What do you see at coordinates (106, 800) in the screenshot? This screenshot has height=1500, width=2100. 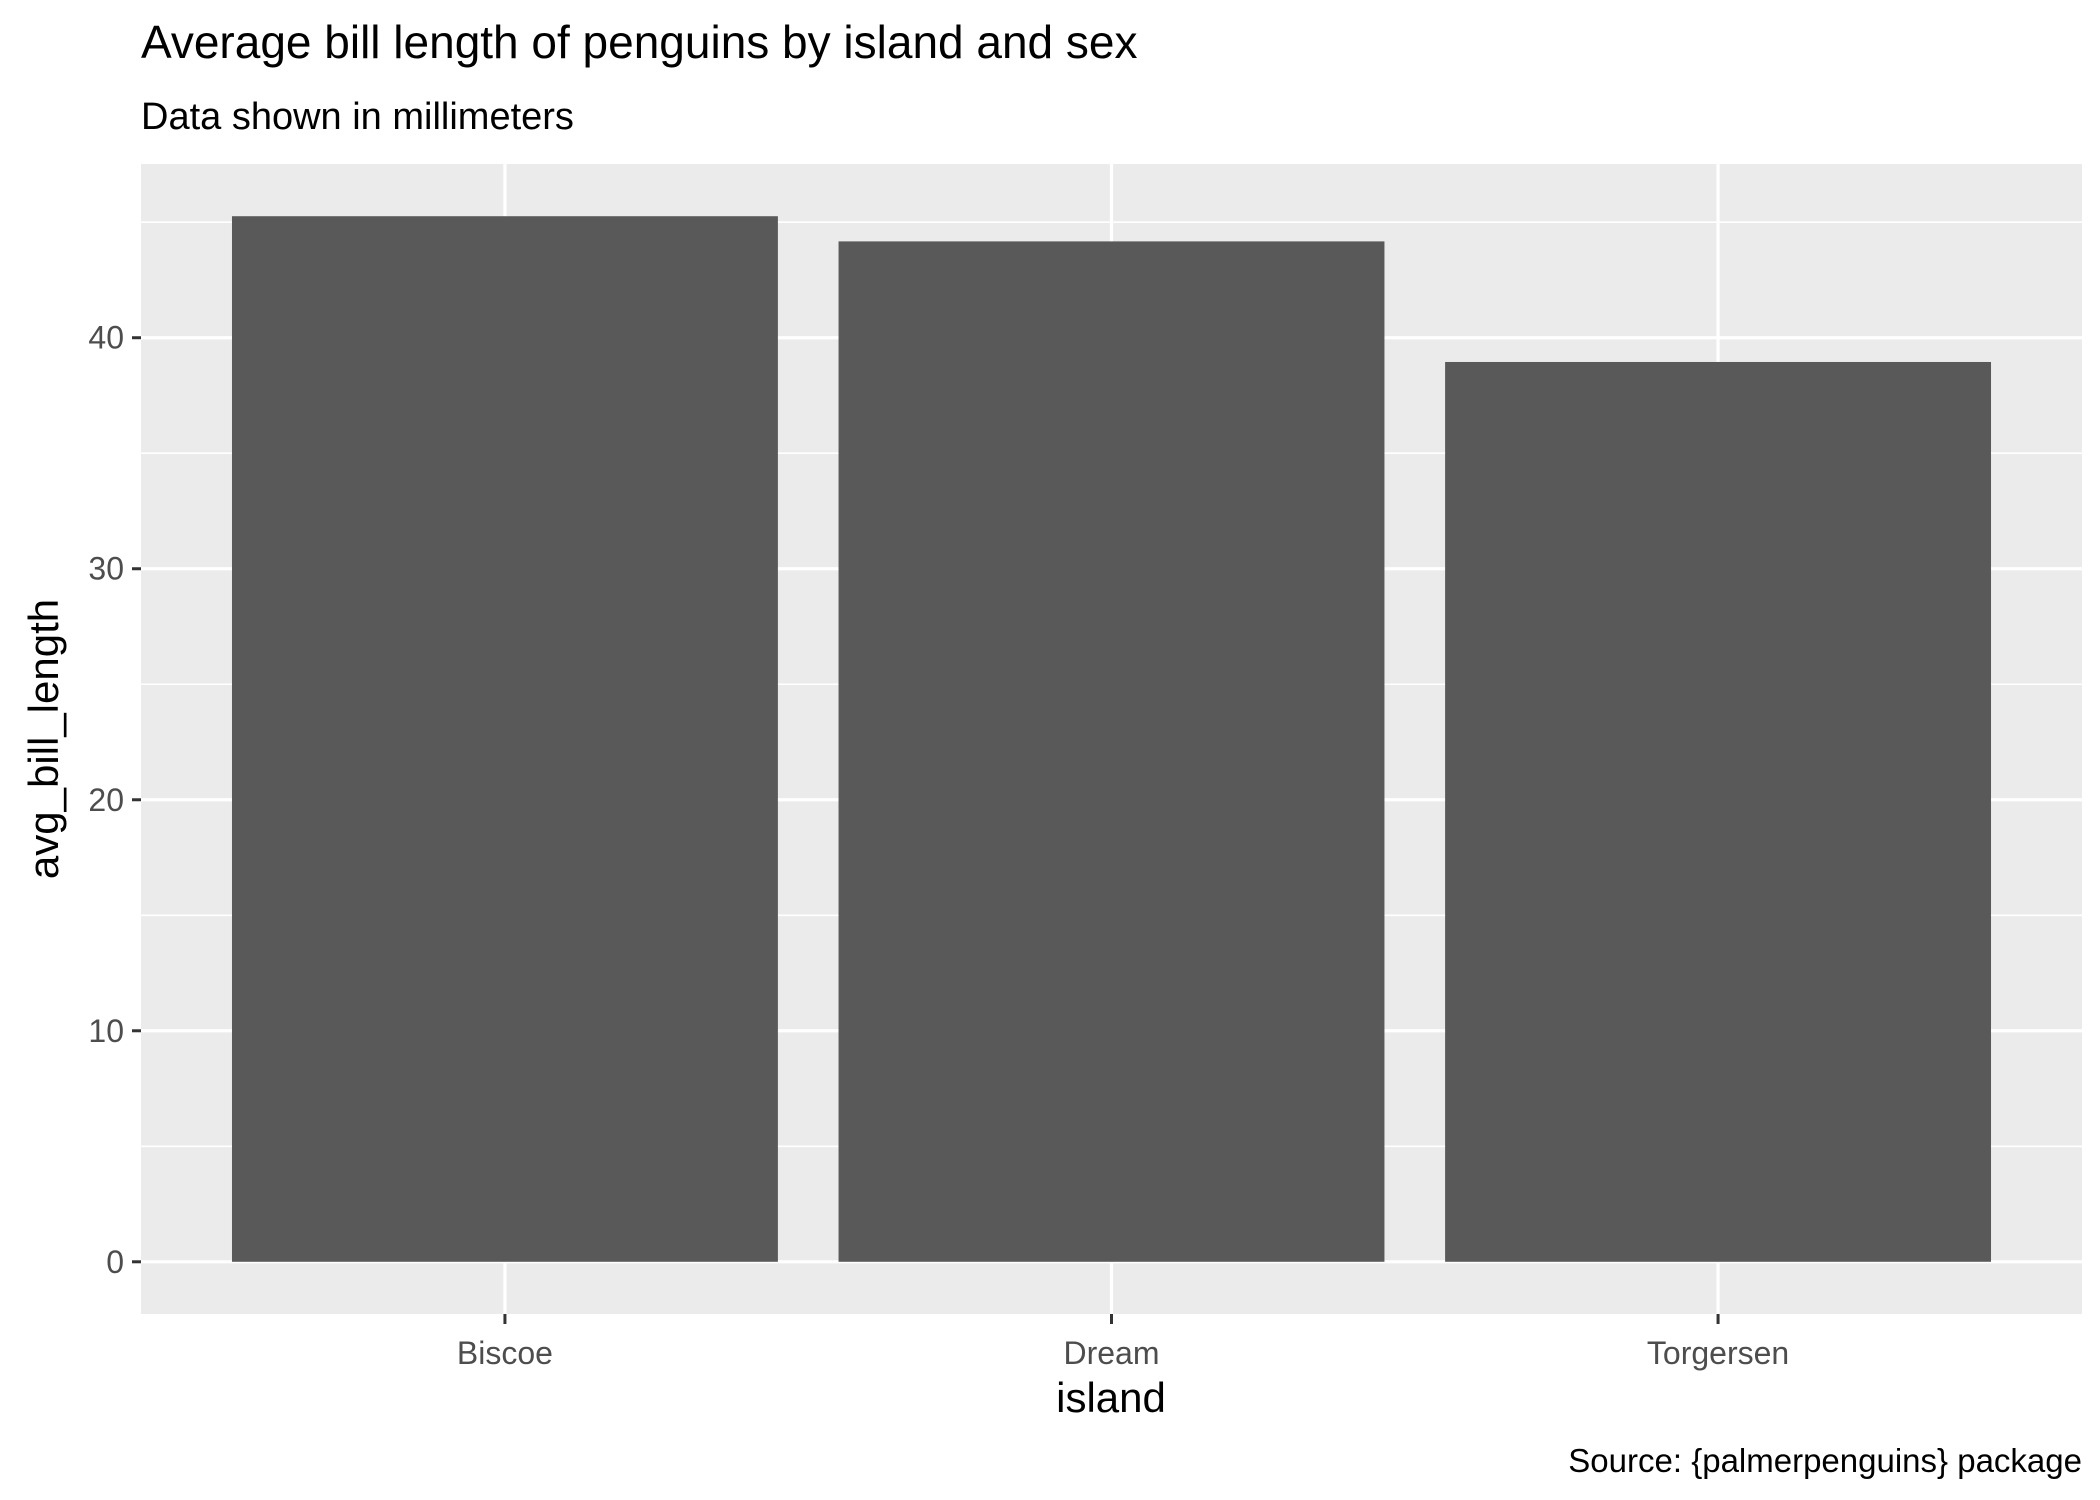 I see `y-tick-label: 20` at bounding box center [106, 800].